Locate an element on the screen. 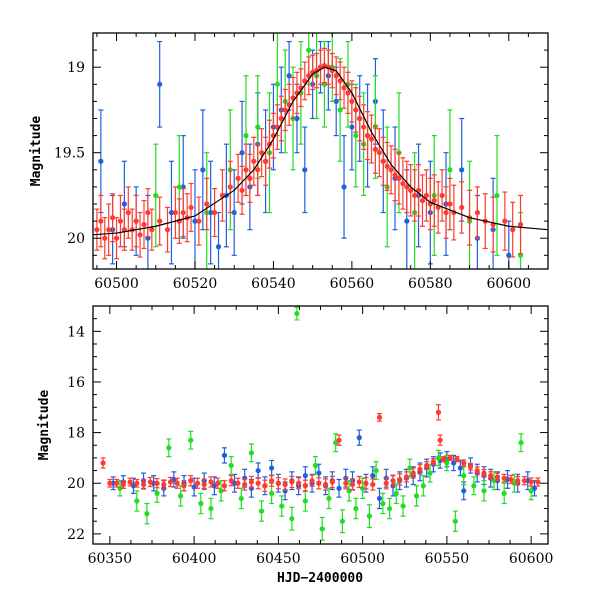  x-tick-label: 60350 is located at coordinates (110, 559).